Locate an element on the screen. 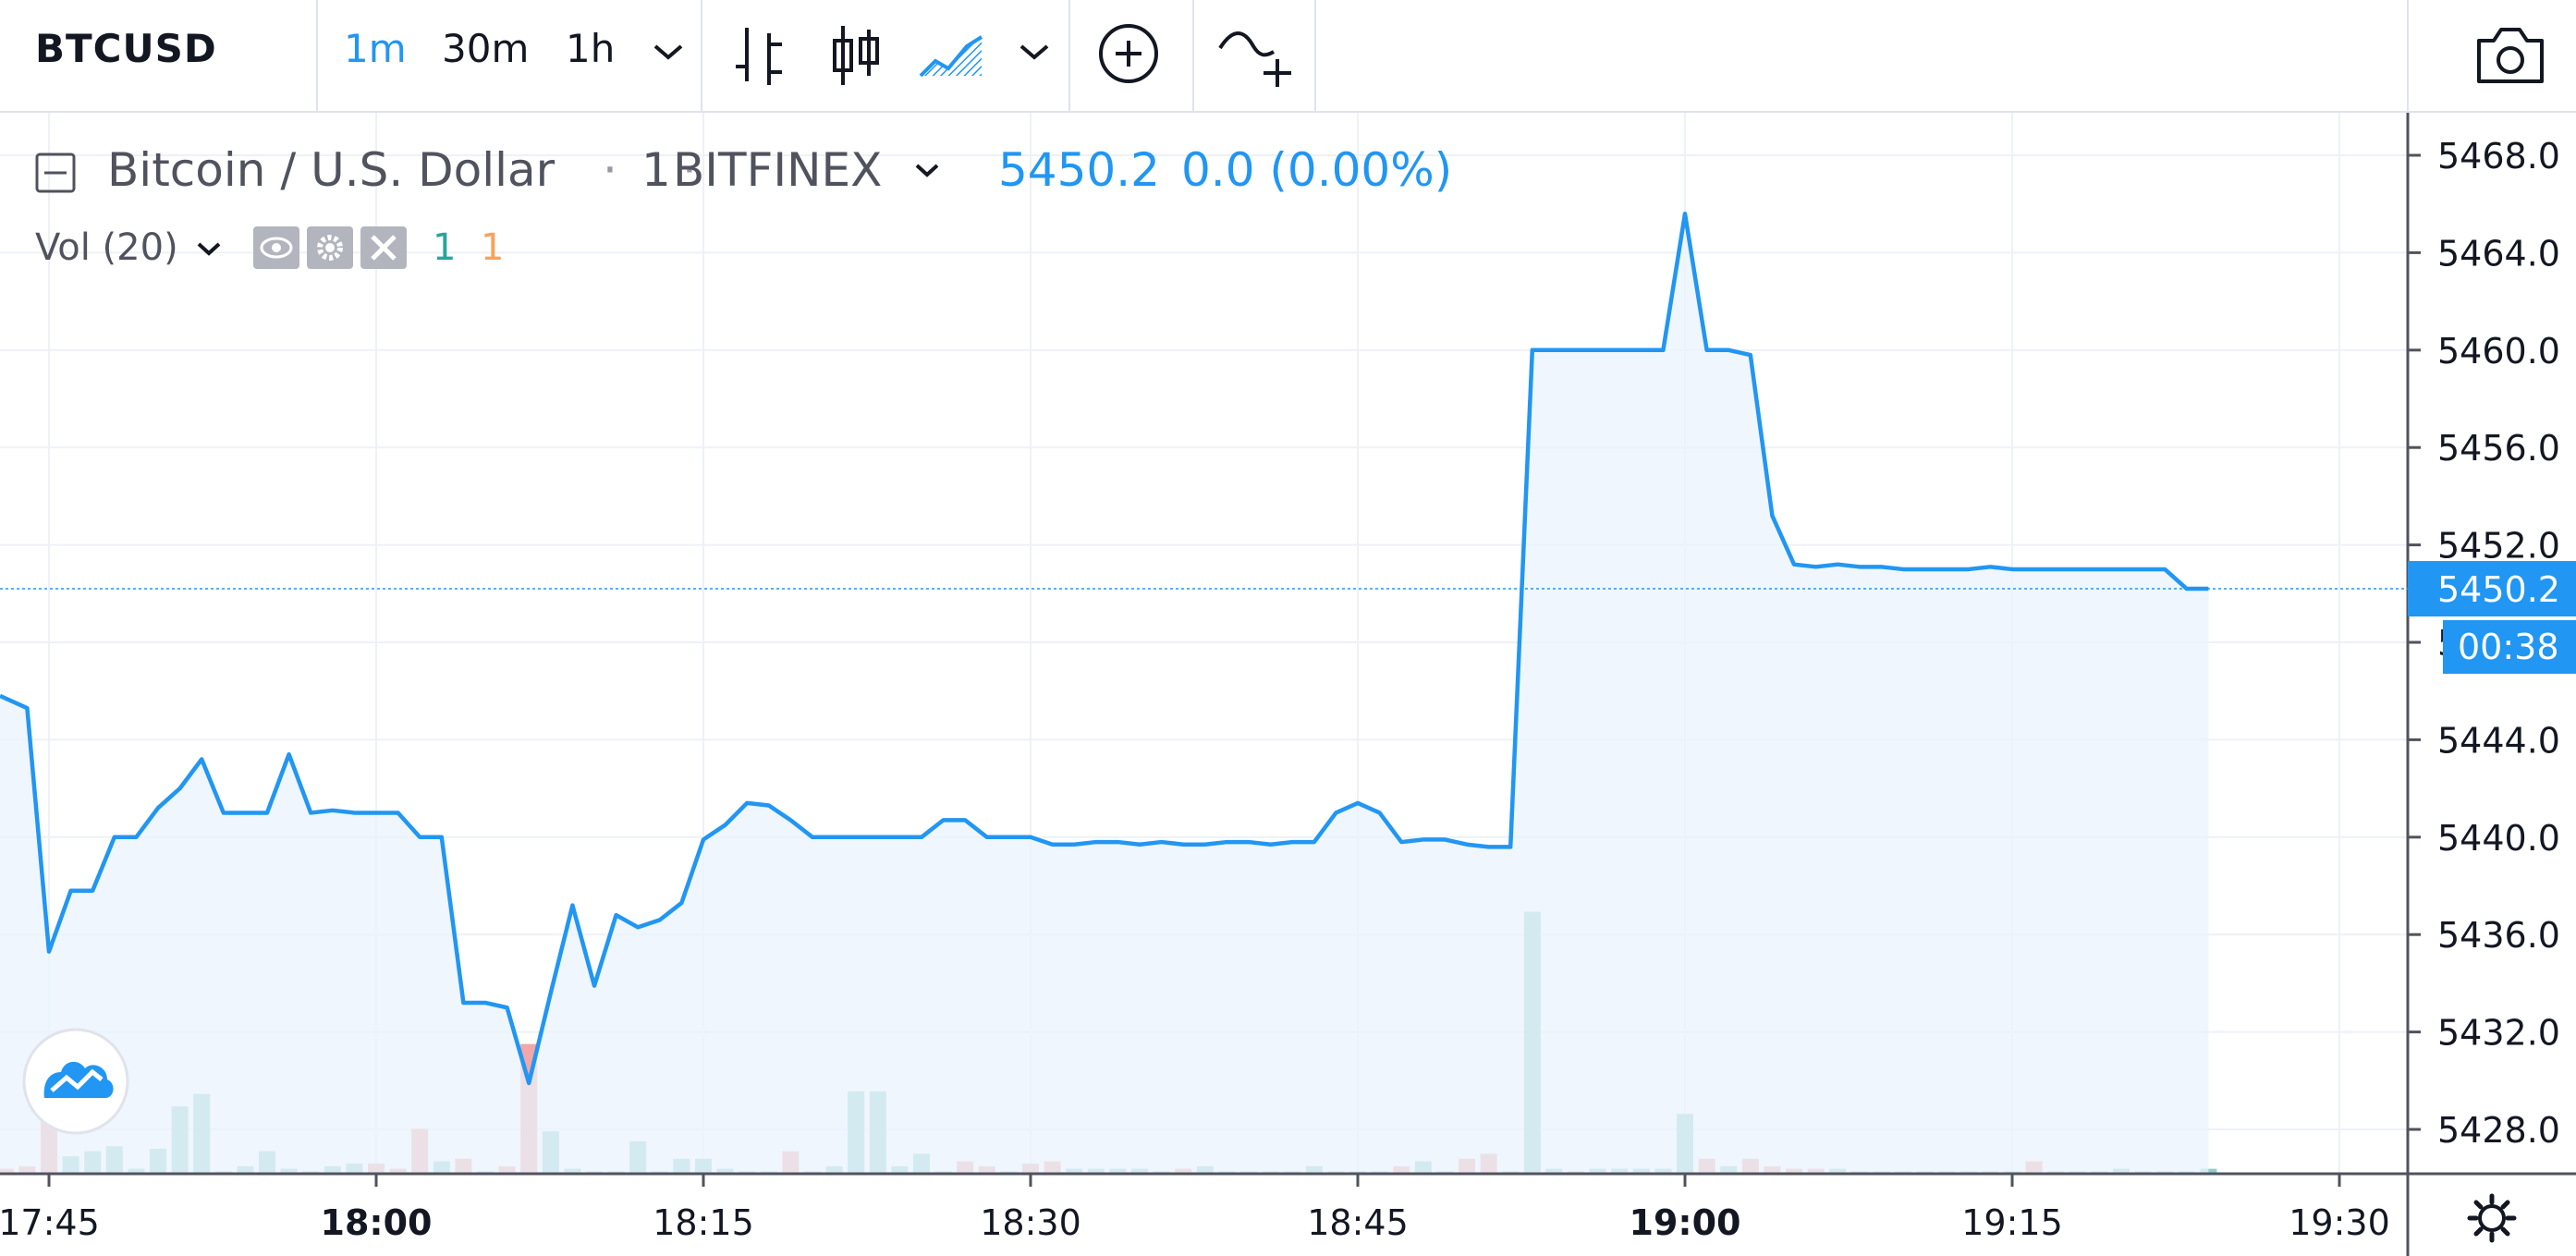 Image resolution: width=2576 pixels, height=1256 pixels. time-tick-label: 17:45 is located at coordinates (50, 1223).